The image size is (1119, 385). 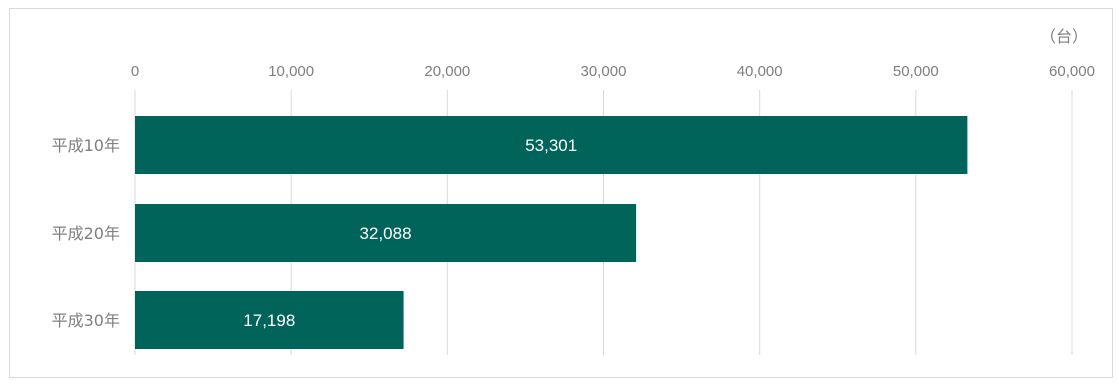 I want to click on data-label: 17,198, so click(x=269, y=320).